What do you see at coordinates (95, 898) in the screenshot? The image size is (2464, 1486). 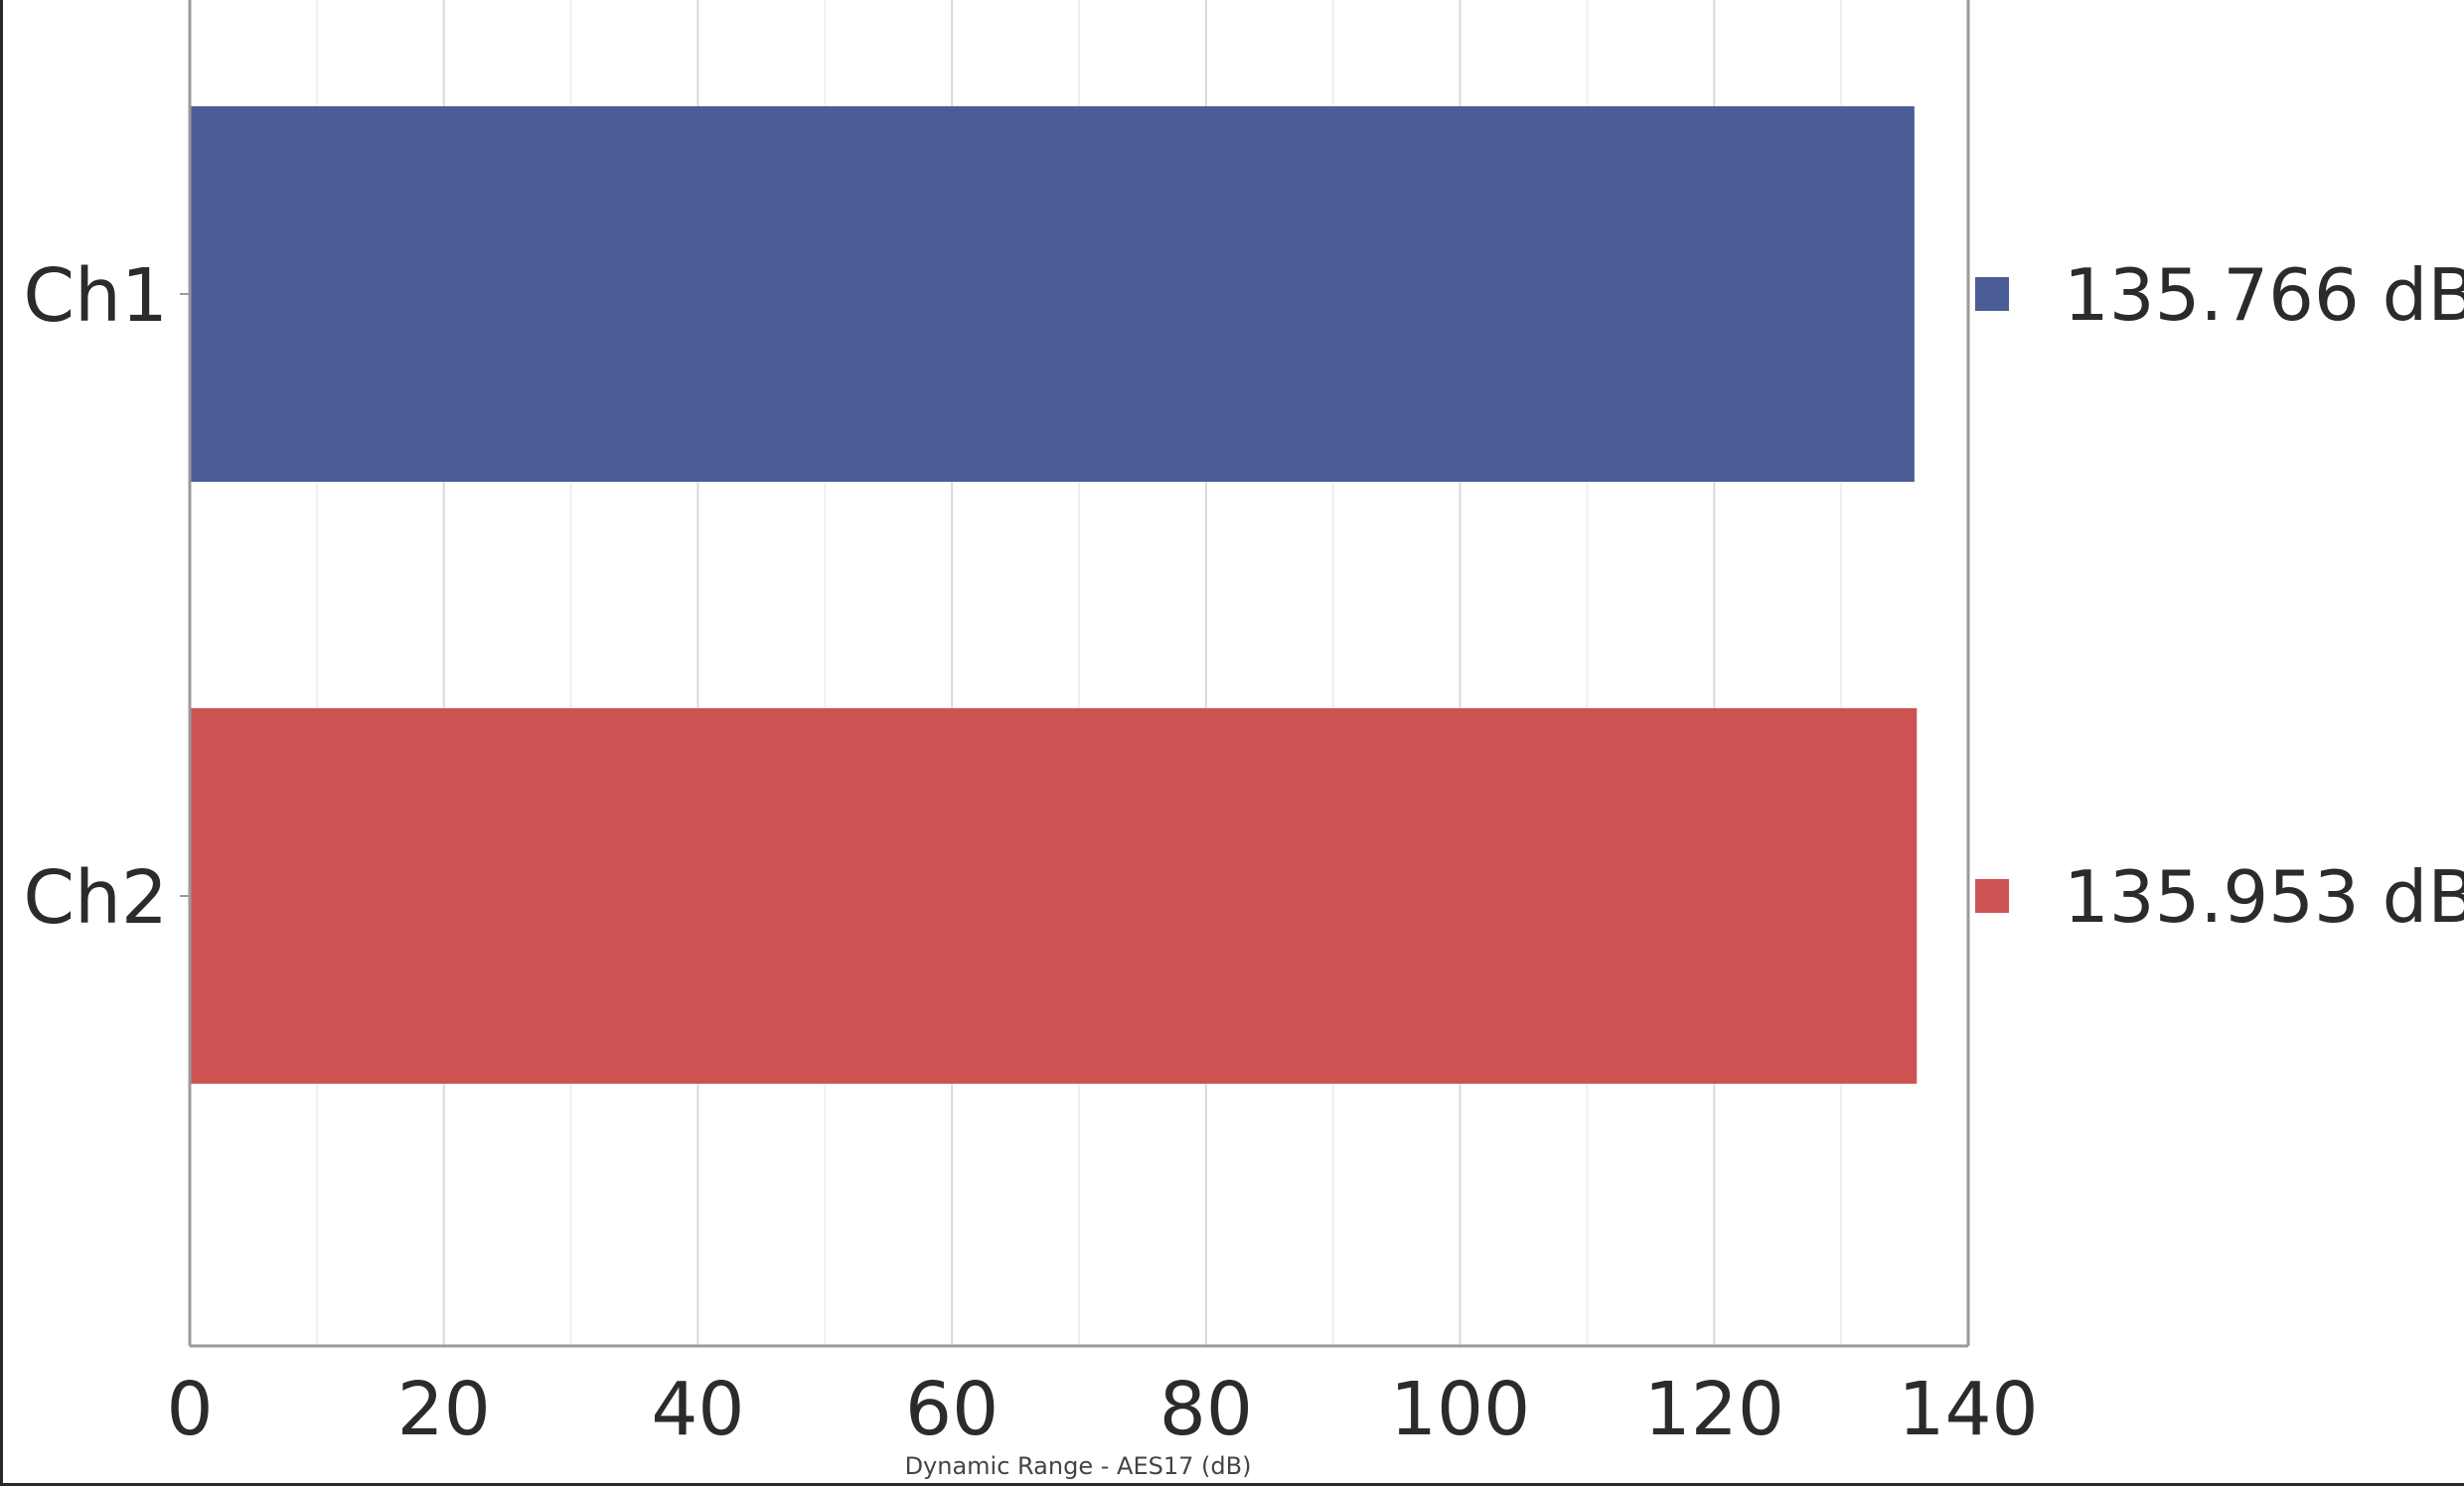 I see `category-label-ch2: Ch2` at bounding box center [95, 898].